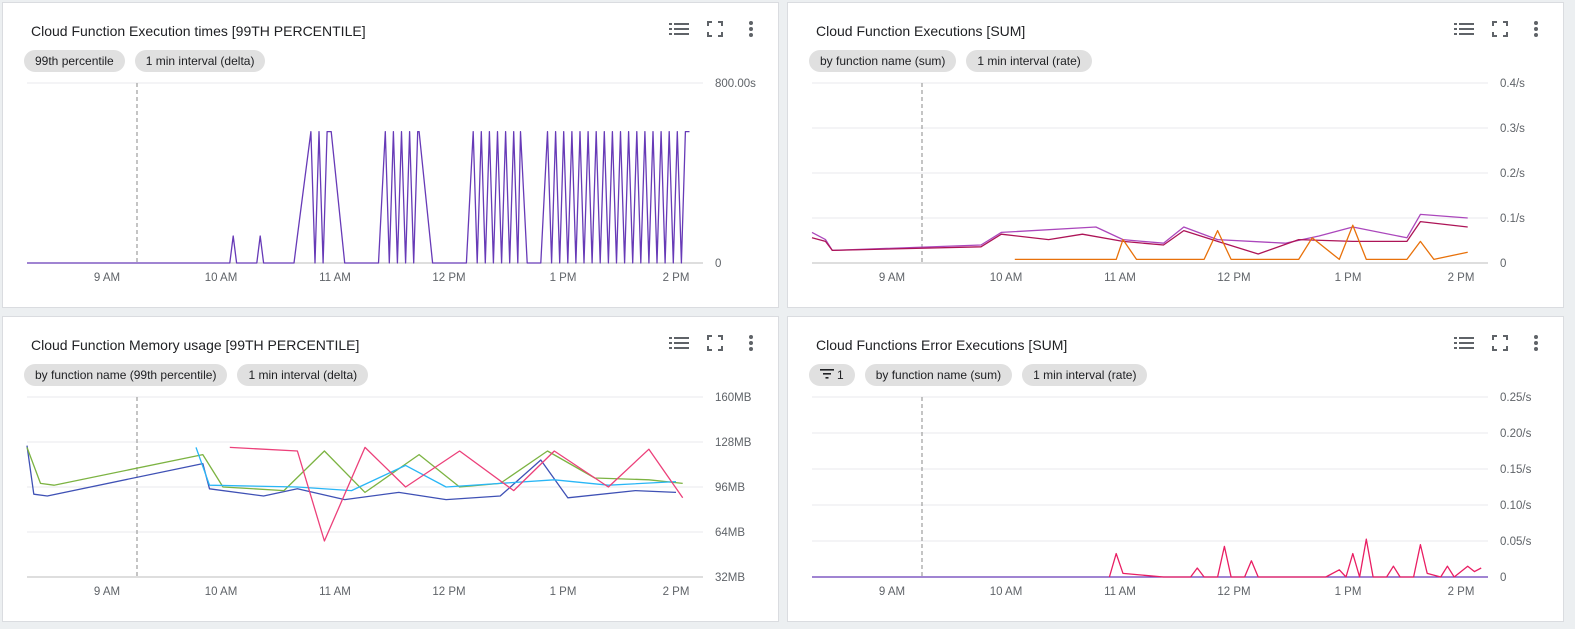 This screenshot has width=1575, height=629. Describe the element at coordinates (1512, 219) in the screenshot. I see `y-tick-label: 0.1/s` at that location.